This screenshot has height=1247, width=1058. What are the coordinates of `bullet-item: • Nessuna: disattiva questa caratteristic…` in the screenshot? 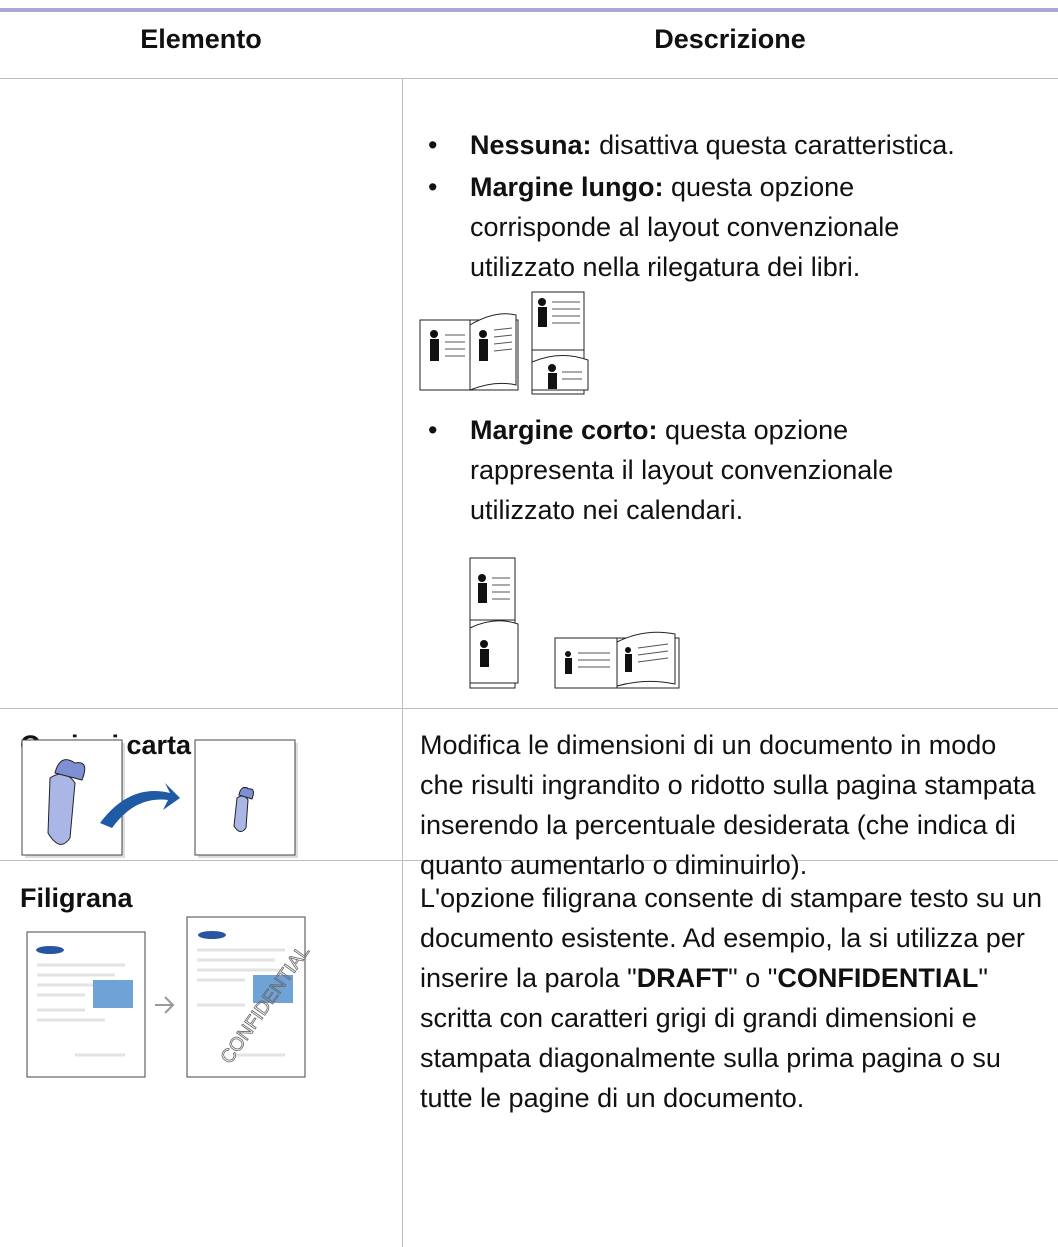 It's located at (691, 145).